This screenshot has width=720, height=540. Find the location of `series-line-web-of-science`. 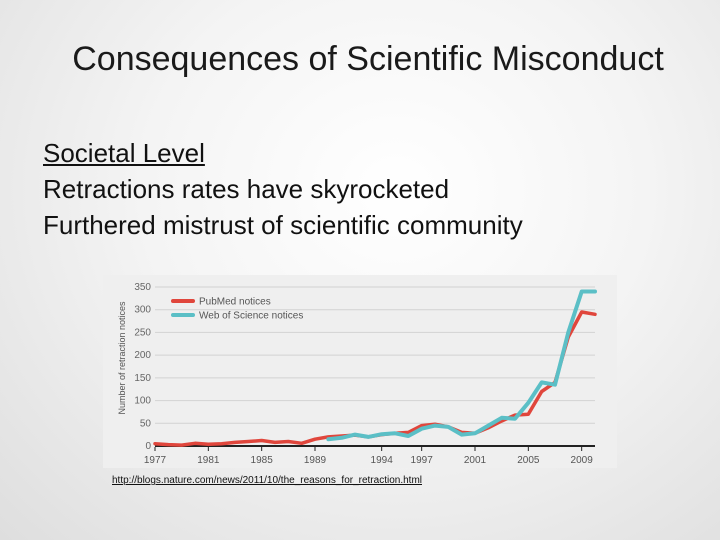

series-line-web-of-science is located at coordinates (461, 365).